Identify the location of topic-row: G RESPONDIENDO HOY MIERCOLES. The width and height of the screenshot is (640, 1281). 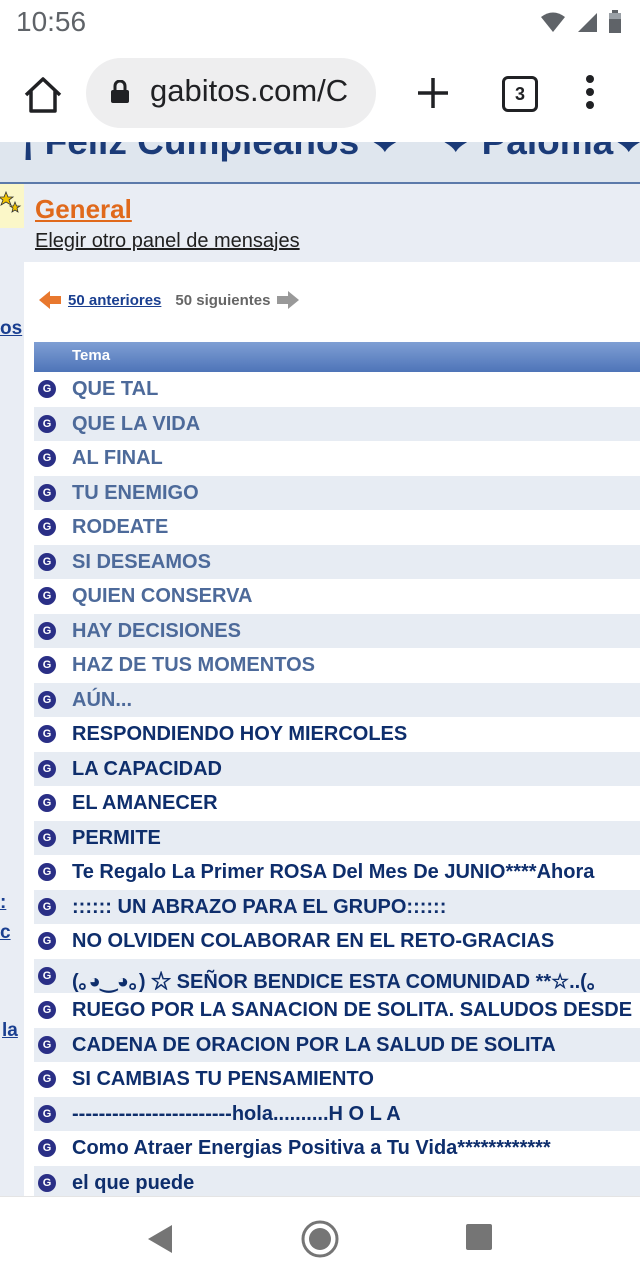
(337, 734).